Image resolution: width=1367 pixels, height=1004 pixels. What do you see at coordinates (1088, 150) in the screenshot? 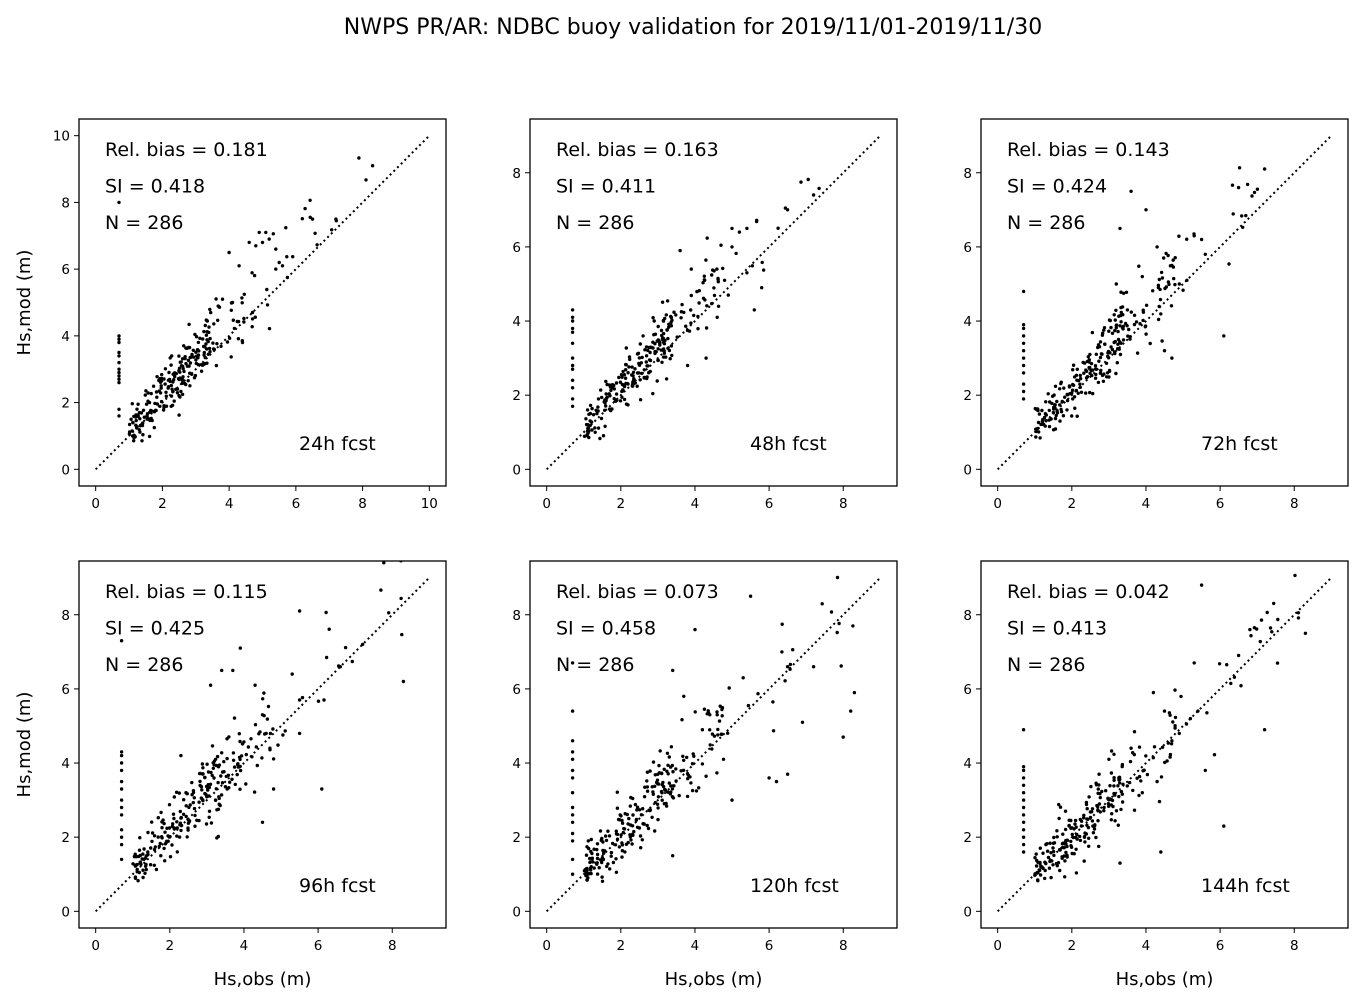
I see `stat-annotation: Rel. bias = 0.143` at bounding box center [1088, 150].